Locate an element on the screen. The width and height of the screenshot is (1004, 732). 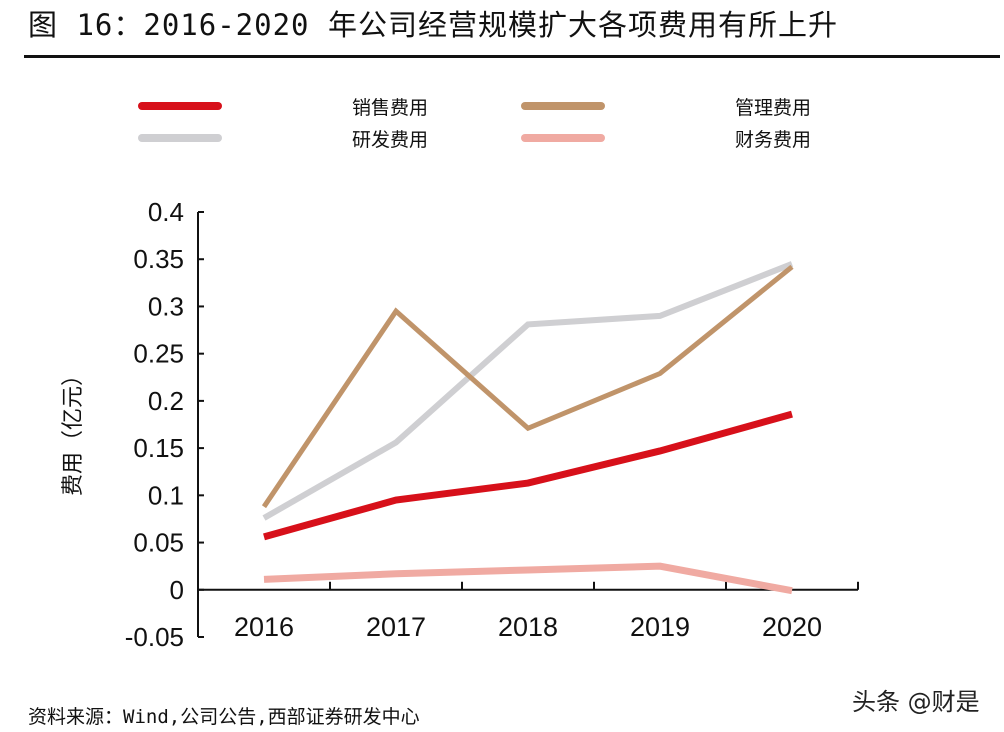
y-axis-label: 费用（亿元） is located at coordinates (73, 430).